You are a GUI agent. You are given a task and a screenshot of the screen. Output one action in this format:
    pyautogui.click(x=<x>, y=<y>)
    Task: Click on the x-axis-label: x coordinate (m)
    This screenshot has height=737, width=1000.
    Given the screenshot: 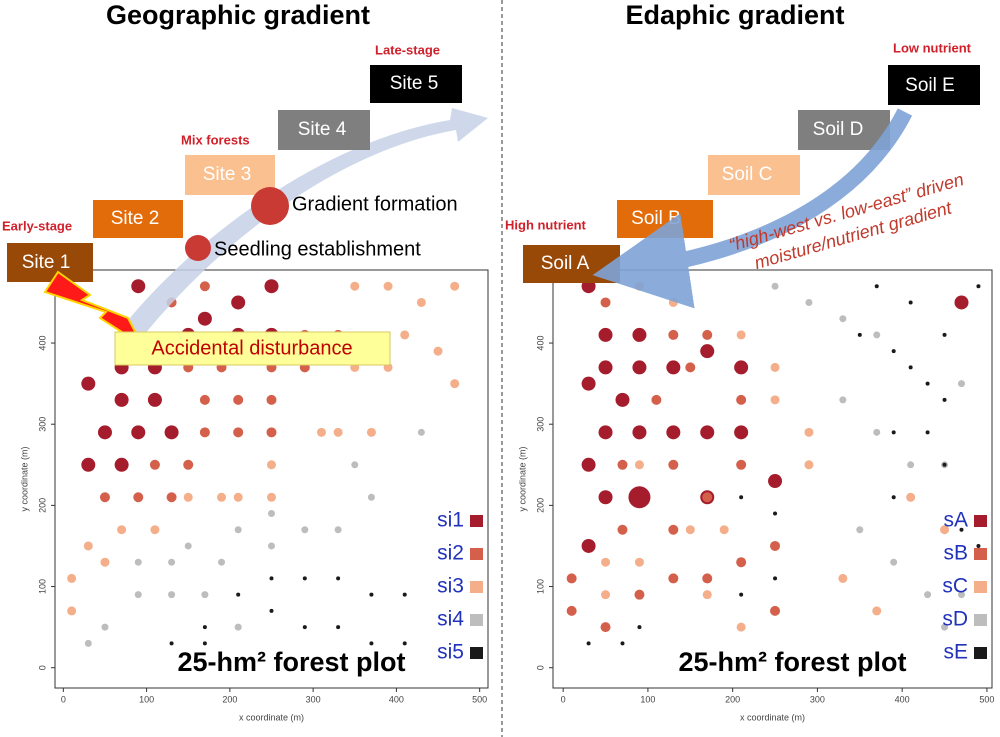 What is the action you would take?
    pyautogui.click(x=271, y=717)
    